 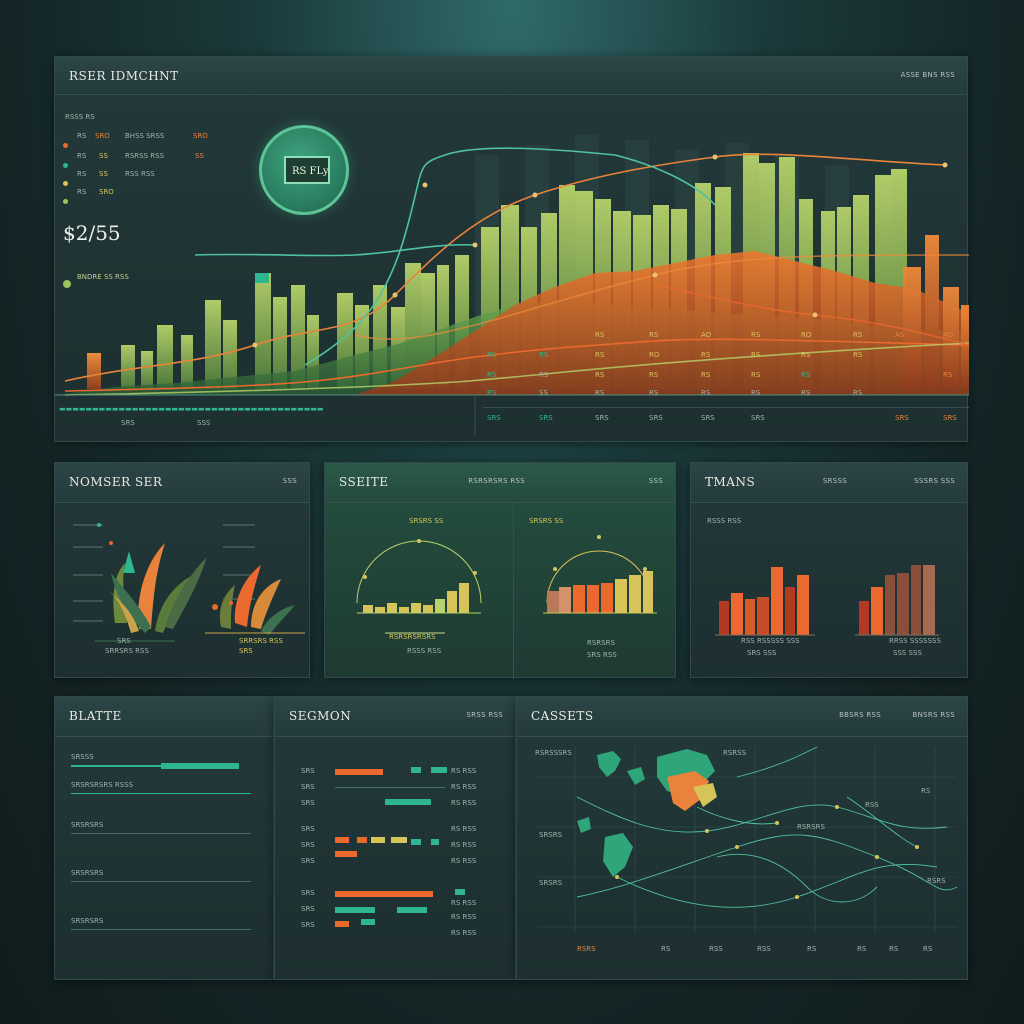 I want to click on x-tick-label: ▬▬▬▬▬▬▬▬▬▬▬▬▬▬▬▬▬▬▬▬▬▬▬▬▬▬▬▬▬▬▬▬▬▬▬▬▬▬▬▬, so click(x=191, y=409).